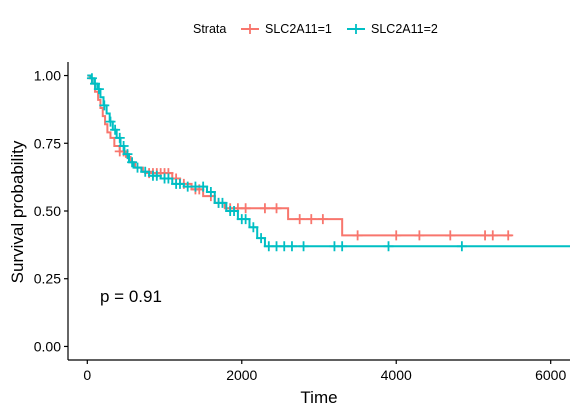 The height and width of the screenshot is (414, 577). What do you see at coordinates (324, 371) in the screenshot?
I see `x-ticks: 0 2000 4000 6000` at bounding box center [324, 371].